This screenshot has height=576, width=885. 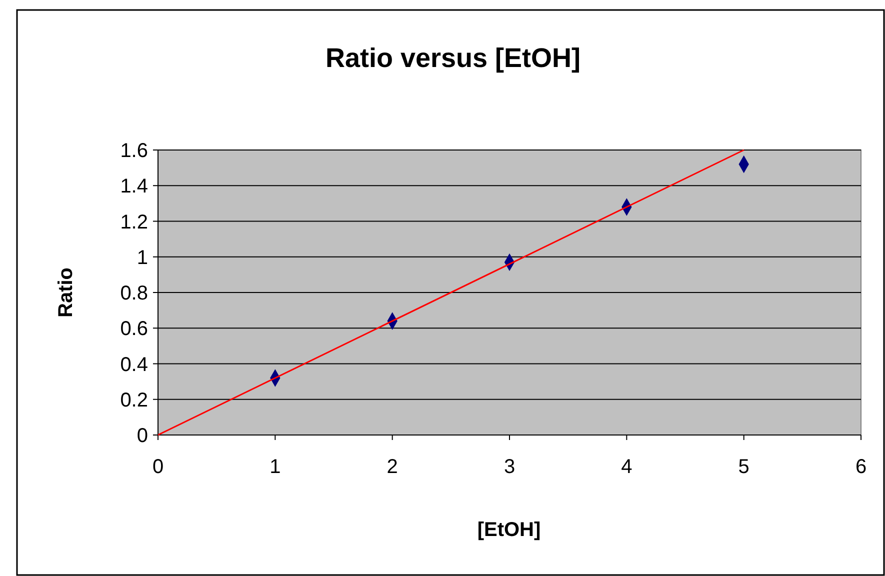 I want to click on y-axis-title: Ratio, so click(x=66, y=293).